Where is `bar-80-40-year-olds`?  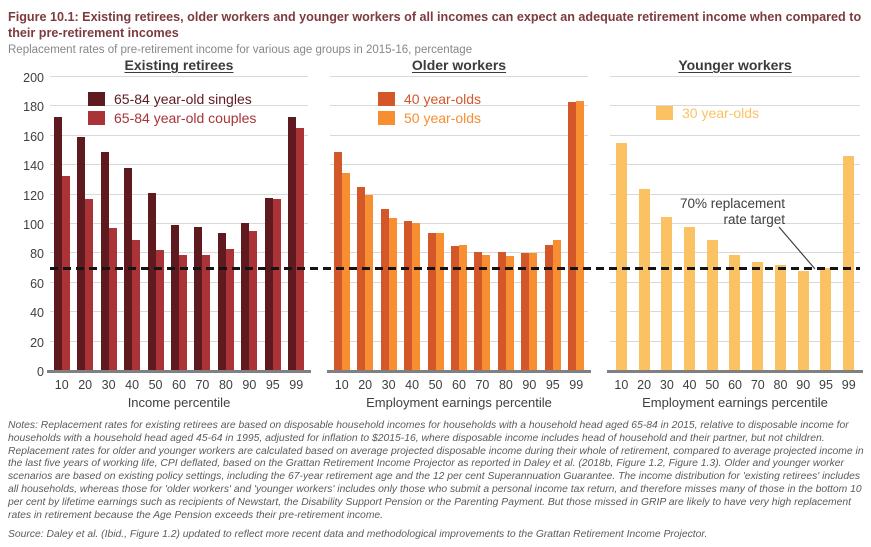 bar-80-40-year-olds is located at coordinates (501, 311).